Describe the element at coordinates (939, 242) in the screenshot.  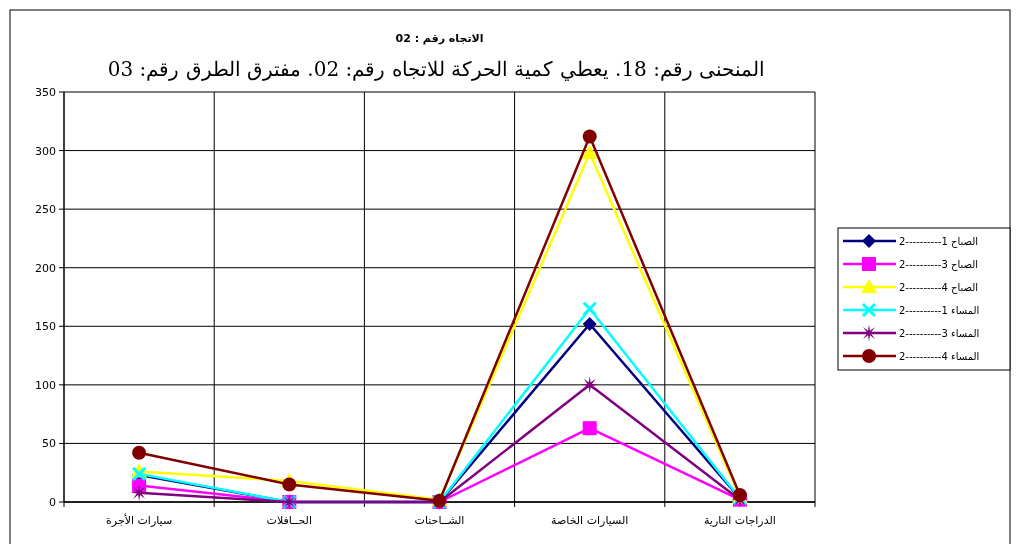
I see `legend-label: الصباح 1----------2` at that location.